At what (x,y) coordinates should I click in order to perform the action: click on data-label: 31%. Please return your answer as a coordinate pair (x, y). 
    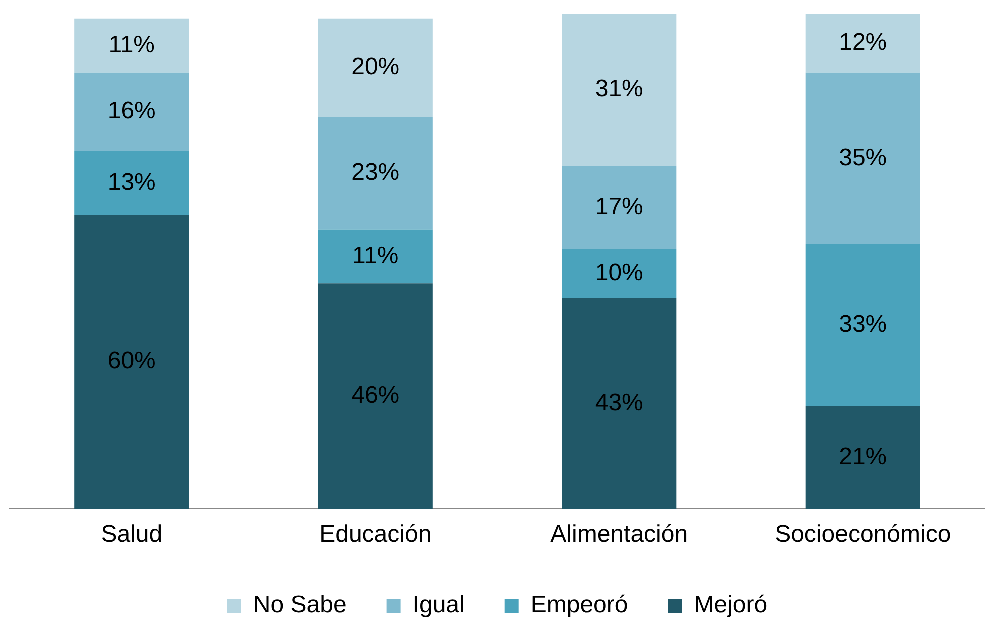
    Looking at the image, I should click on (619, 89).